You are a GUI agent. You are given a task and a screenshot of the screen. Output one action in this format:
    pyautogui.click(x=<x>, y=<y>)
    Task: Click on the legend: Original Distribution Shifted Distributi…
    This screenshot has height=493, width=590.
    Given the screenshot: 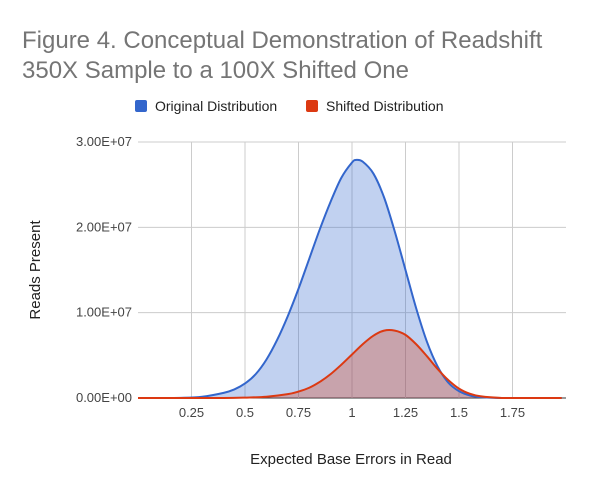 What is the action you would take?
    pyautogui.click(x=295, y=108)
    